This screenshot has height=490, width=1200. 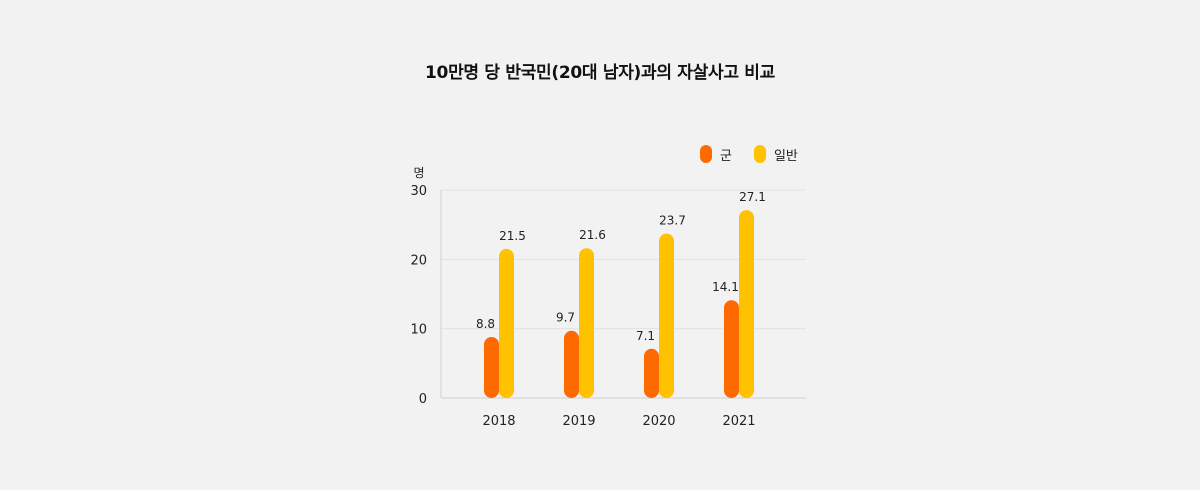 I want to click on chart-legend: 군 일반, so click(x=760, y=154).